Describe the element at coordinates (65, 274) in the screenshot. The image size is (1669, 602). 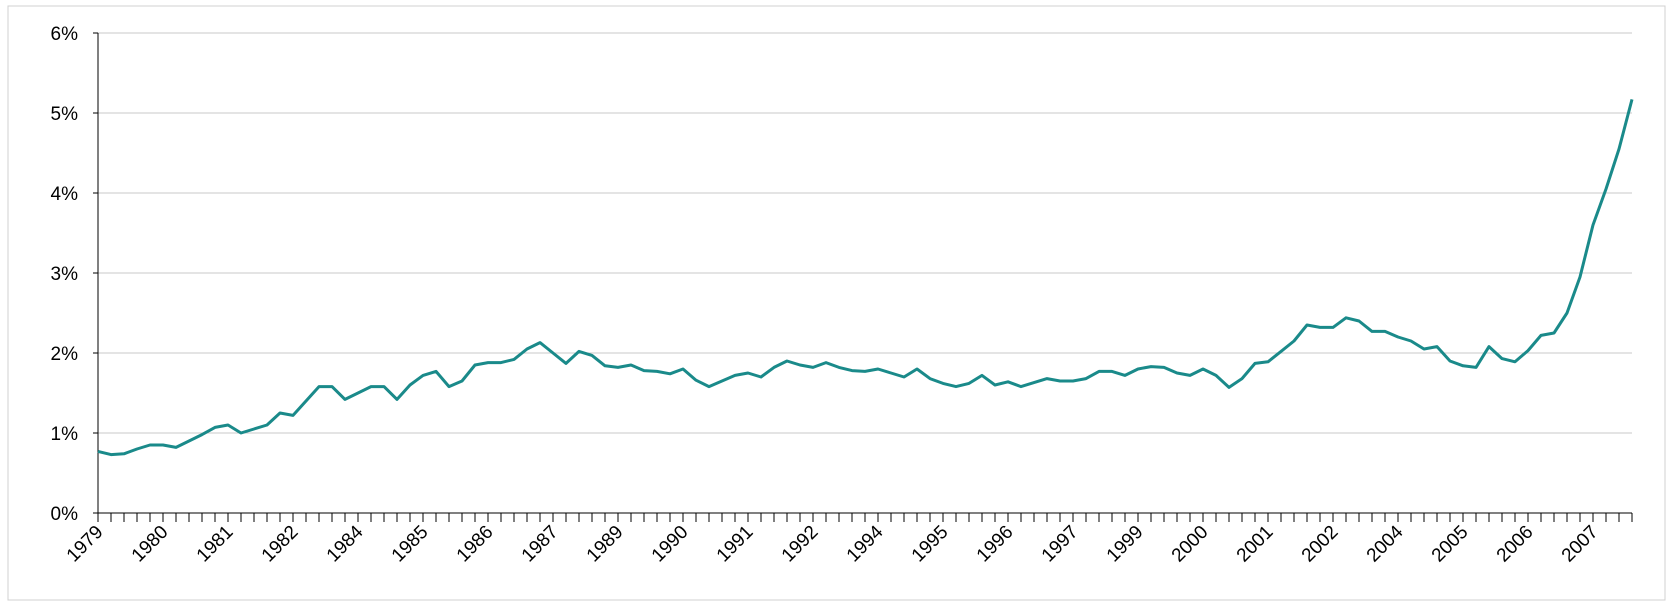
I see `y-tick-label: 3%` at that location.